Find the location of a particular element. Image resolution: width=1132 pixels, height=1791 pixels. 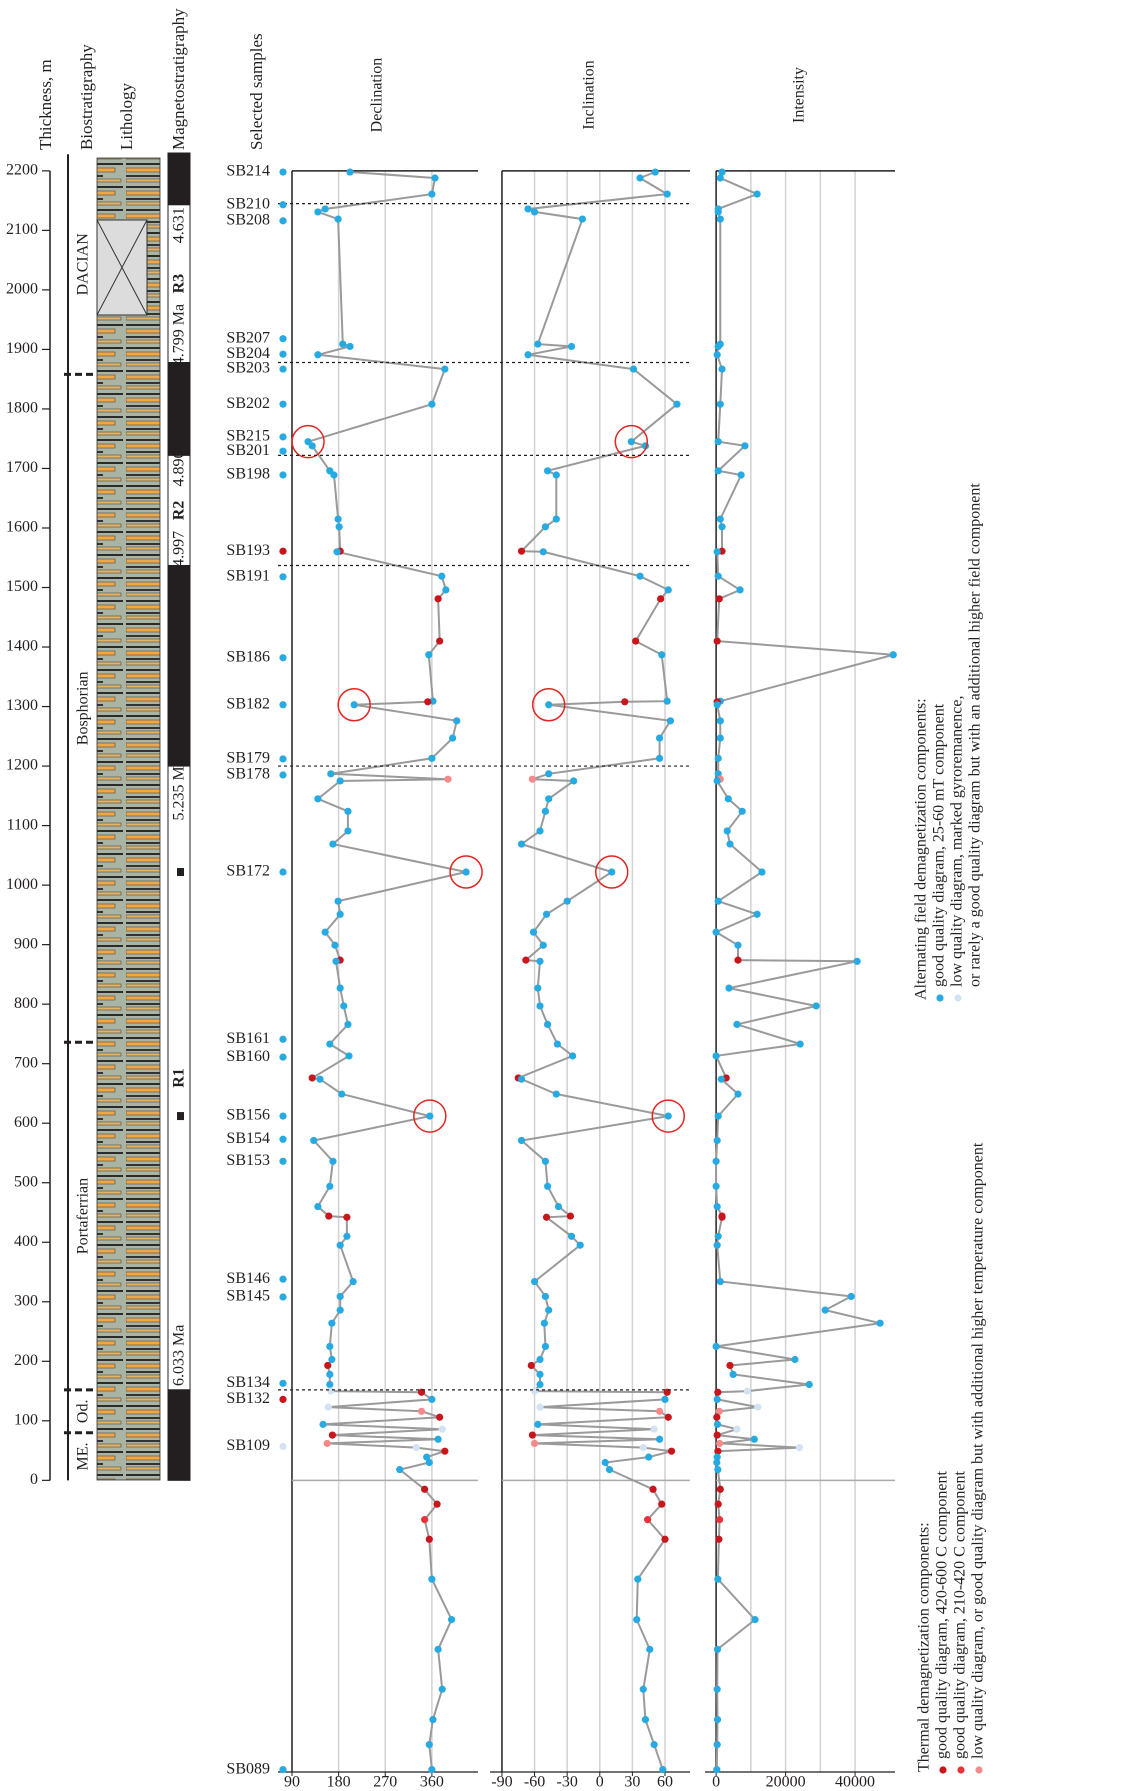

lithology-column is located at coordinates (128, 819).